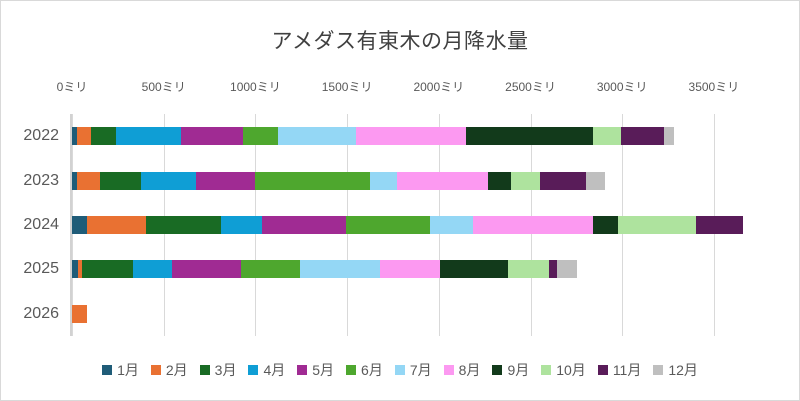 This screenshot has height=401, width=800. What do you see at coordinates (72, 87) in the screenshot?
I see `x-axis-tick-label: 0ミリ` at bounding box center [72, 87].